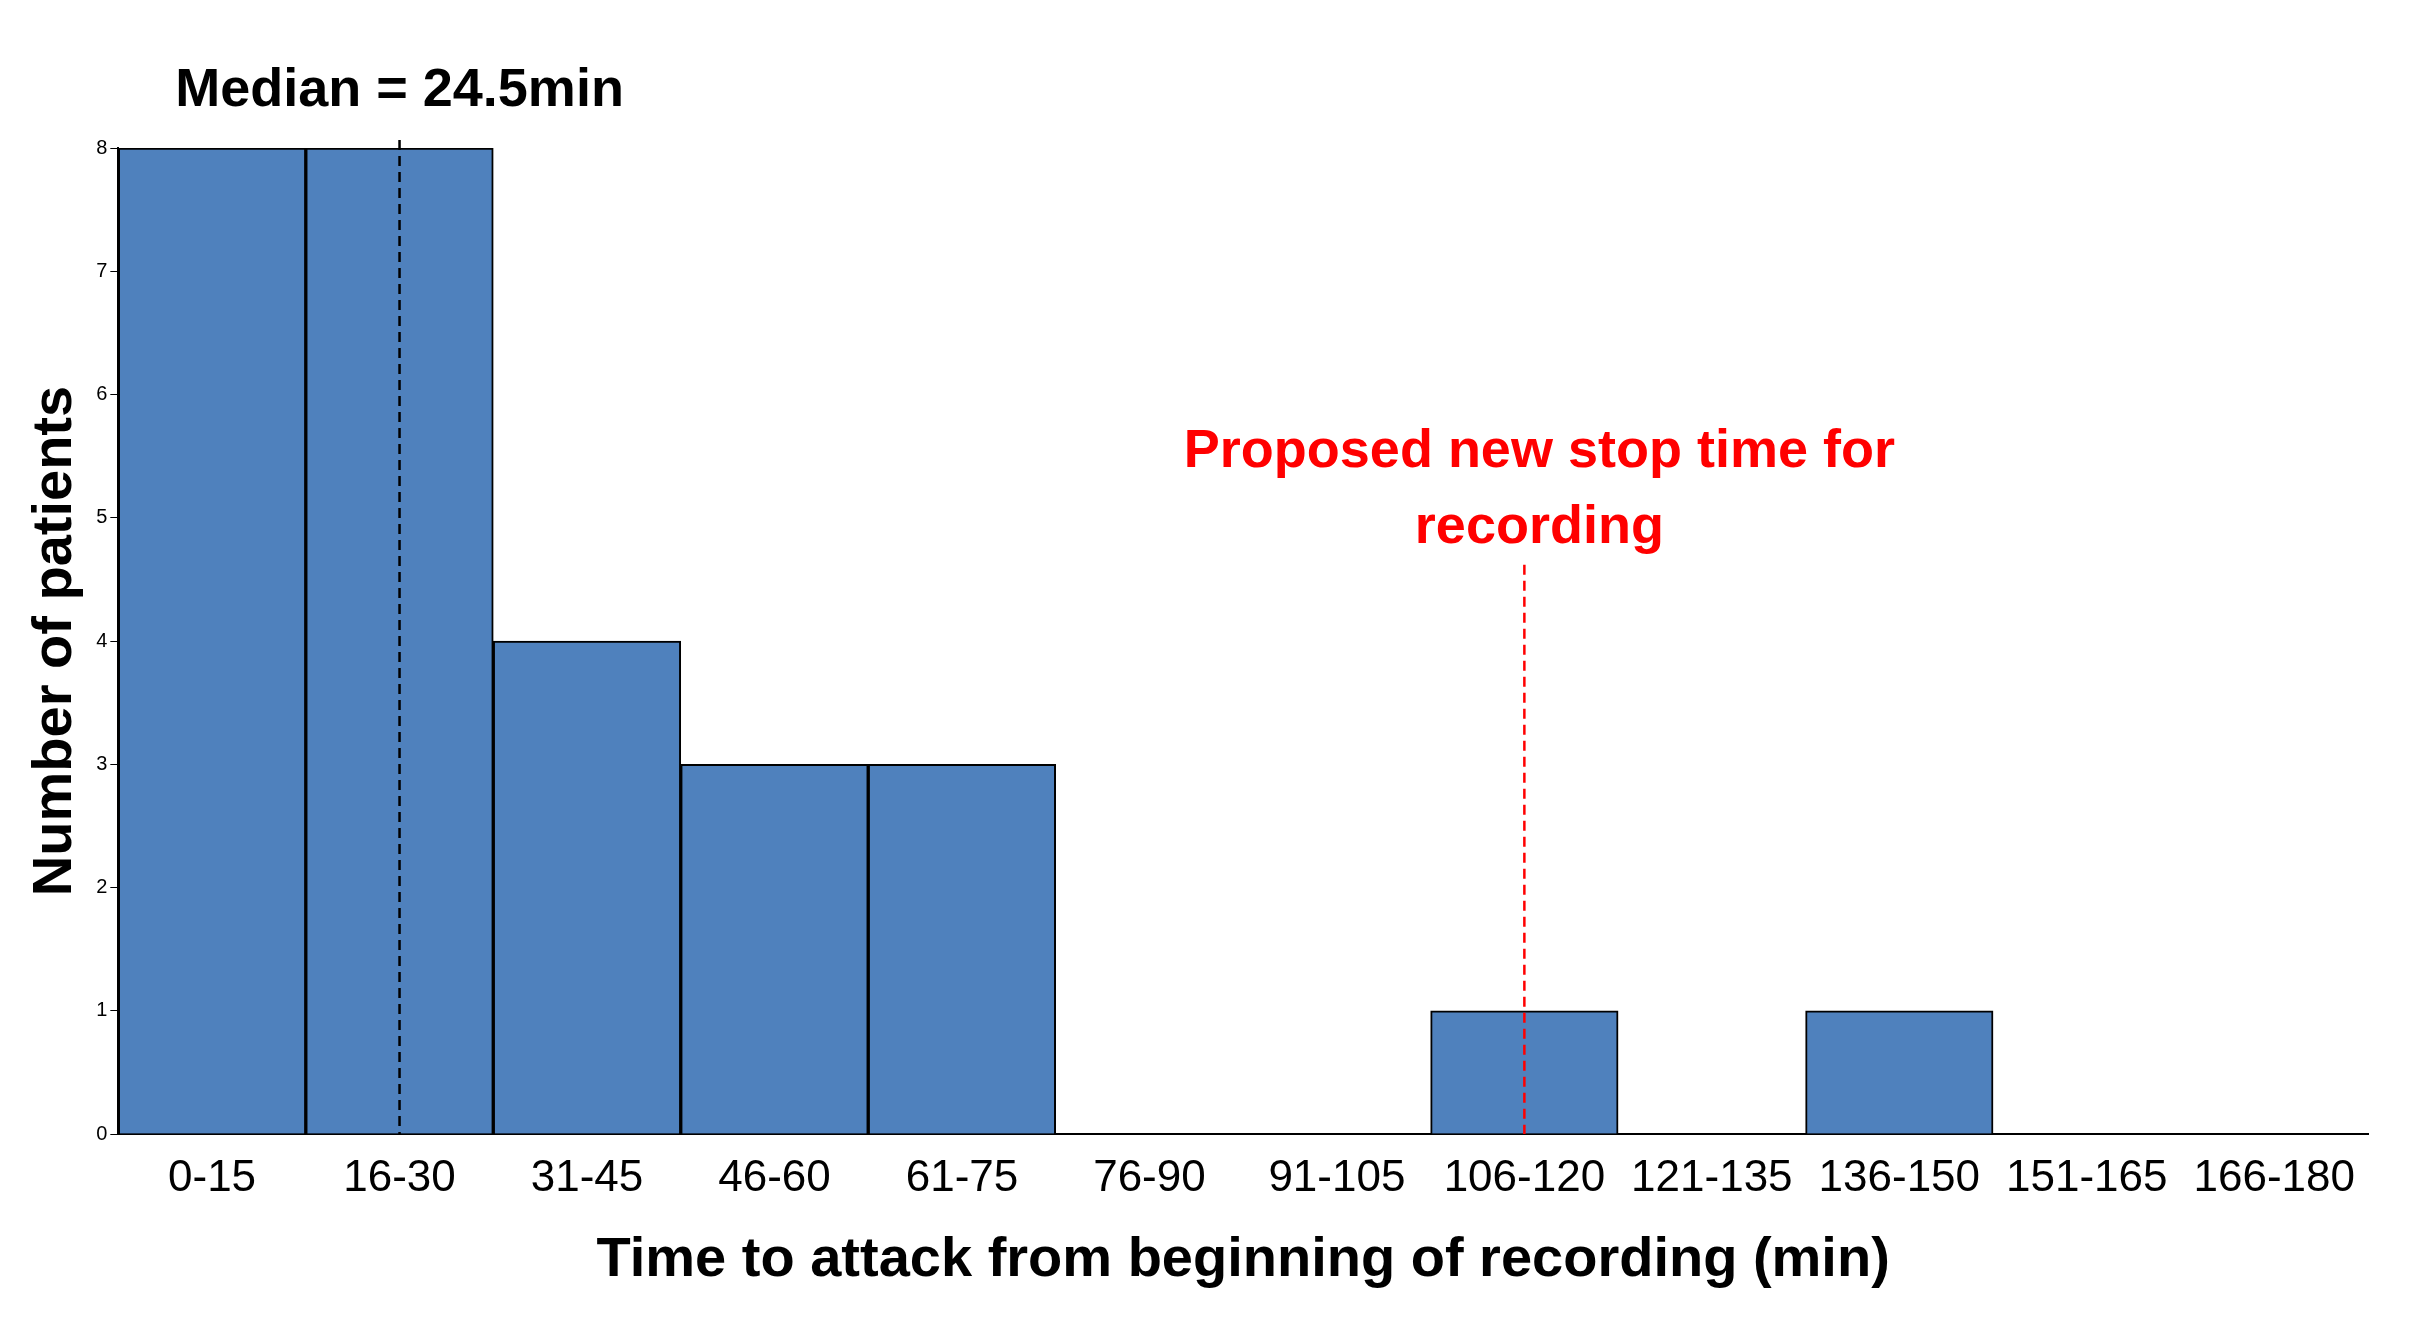 Image resolution: width=2409 pixels, height=1319 pixels. What do you see at coordinates (1524, 1175) in the screenshot?
I see `x-tick-label: 106-120` at bounding box center [1524, 1175].